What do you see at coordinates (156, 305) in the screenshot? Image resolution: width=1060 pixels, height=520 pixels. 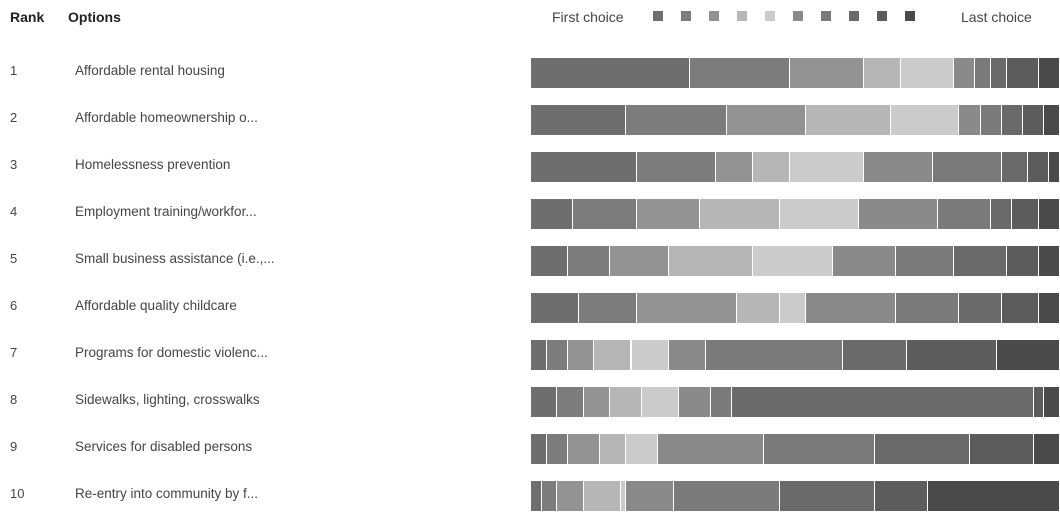 I see `option-label: Affordable quality childcare` at bounding box center [156, 305].